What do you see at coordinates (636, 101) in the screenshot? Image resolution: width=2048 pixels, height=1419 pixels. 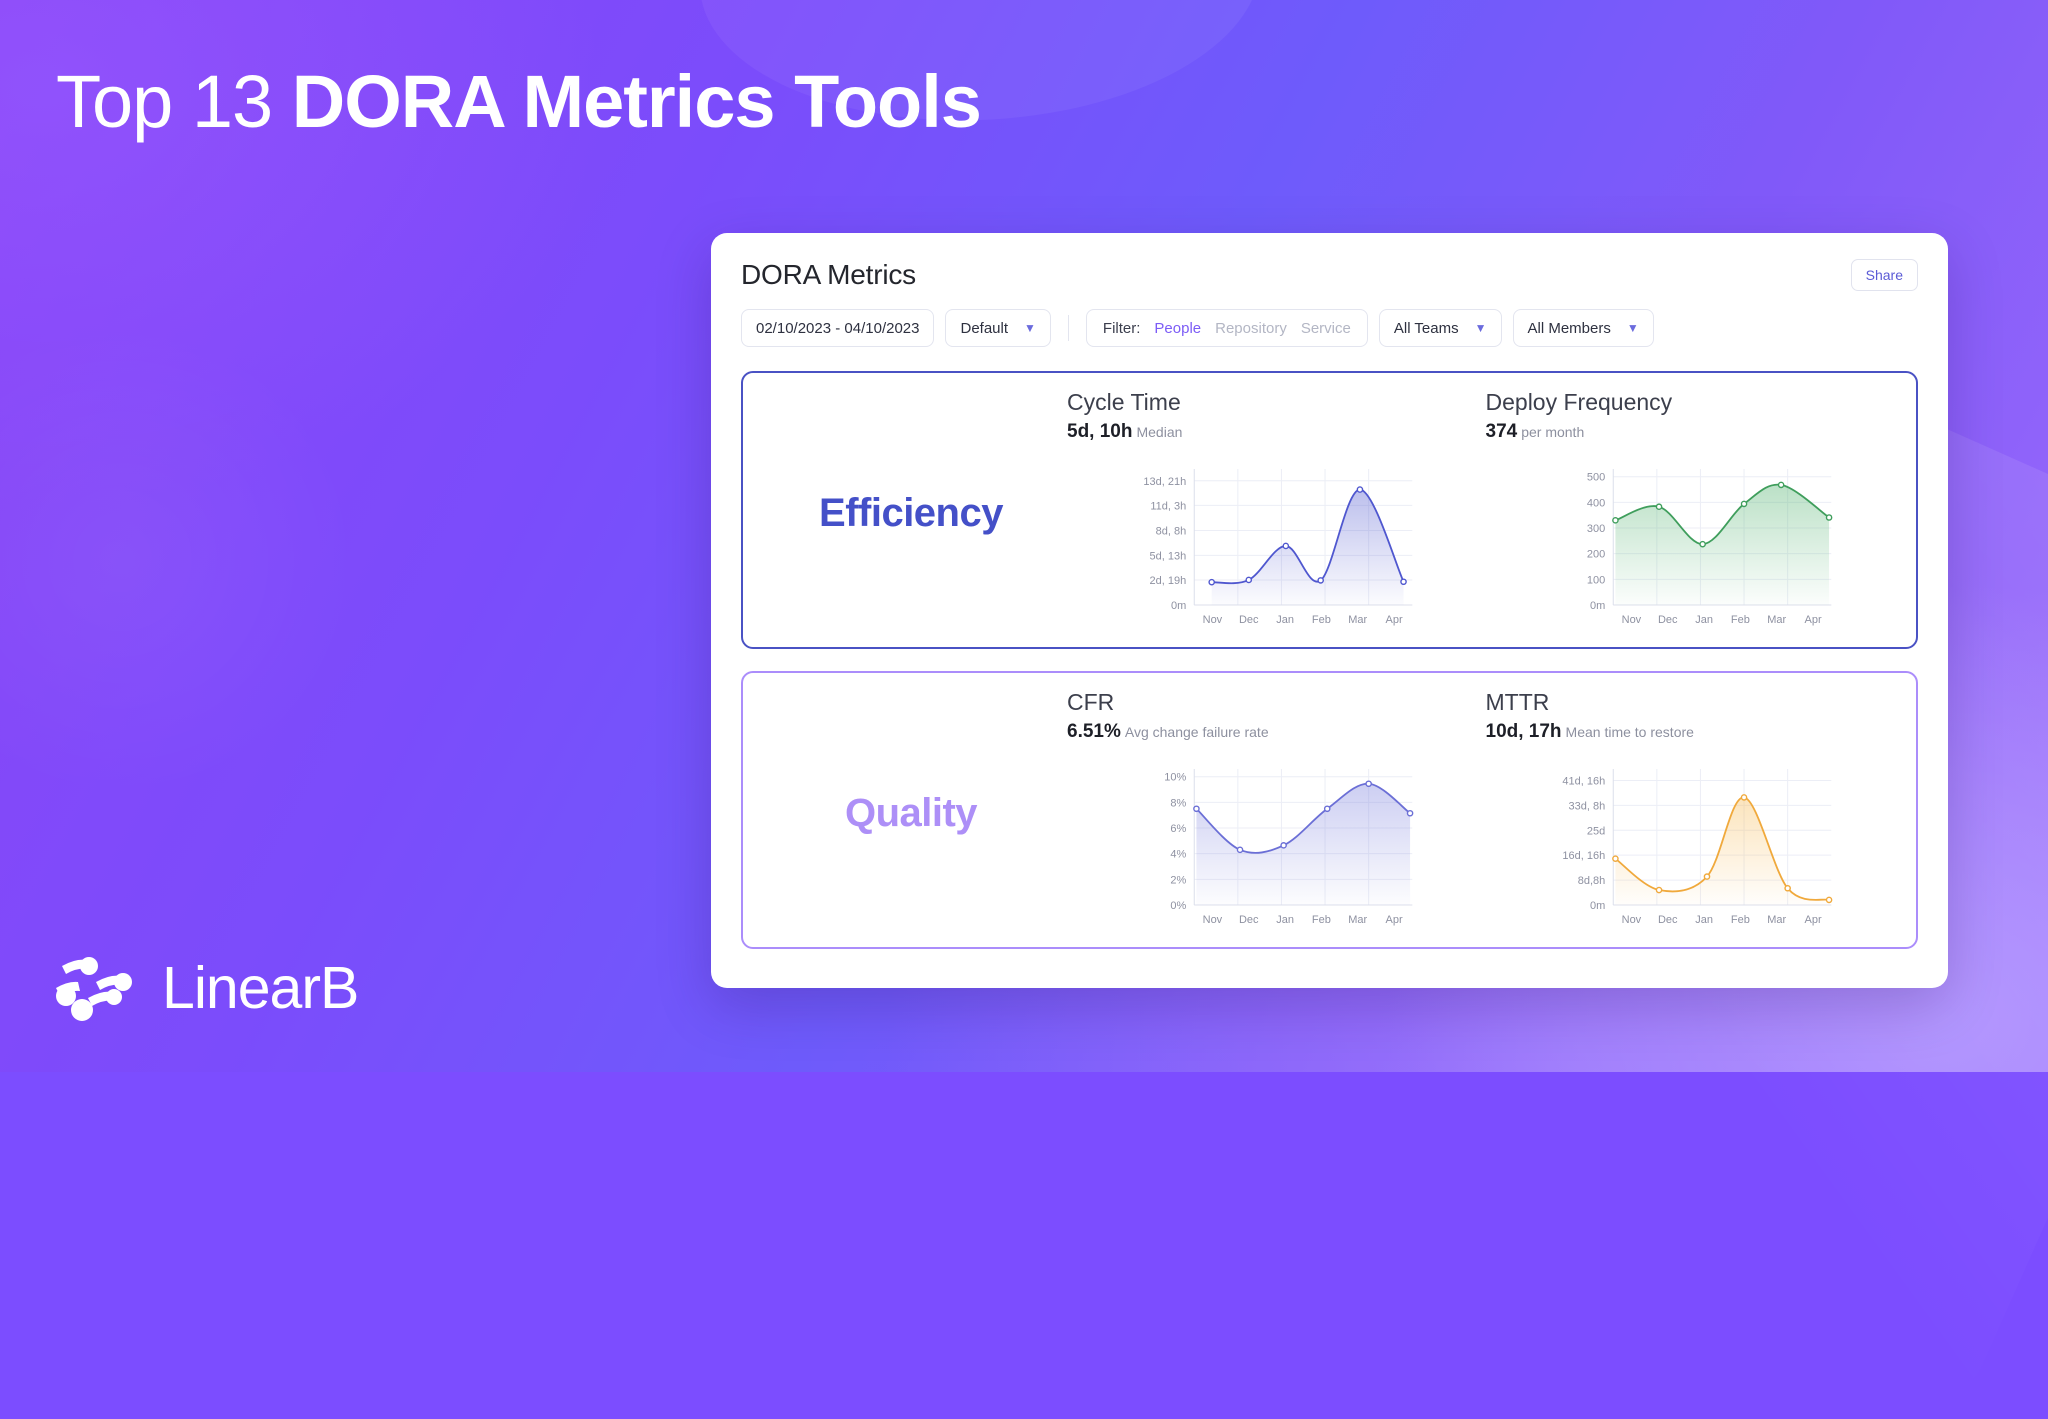 I see `page-title-bold: DORA Metrics Tools` at bounding box center [636, 101].